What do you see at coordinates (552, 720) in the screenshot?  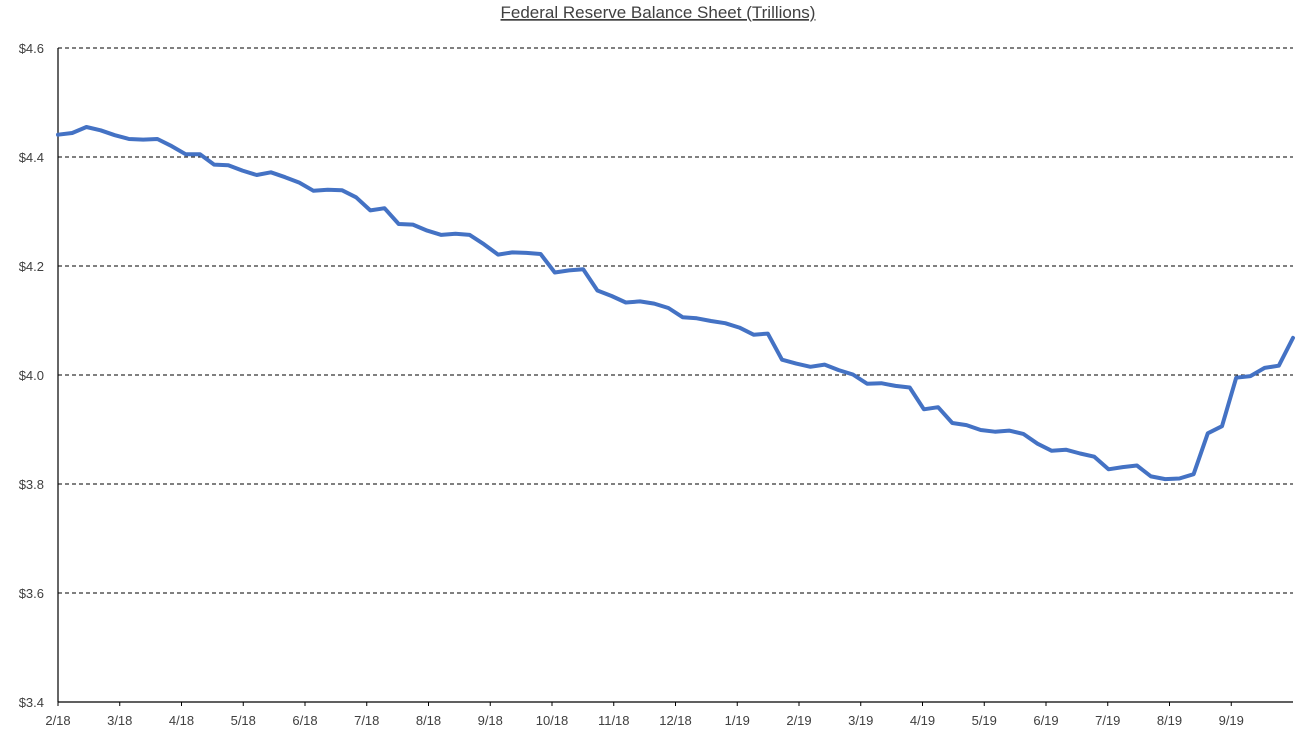 I see `x-tick-label: 10/18` at bounding box center [552, 720].